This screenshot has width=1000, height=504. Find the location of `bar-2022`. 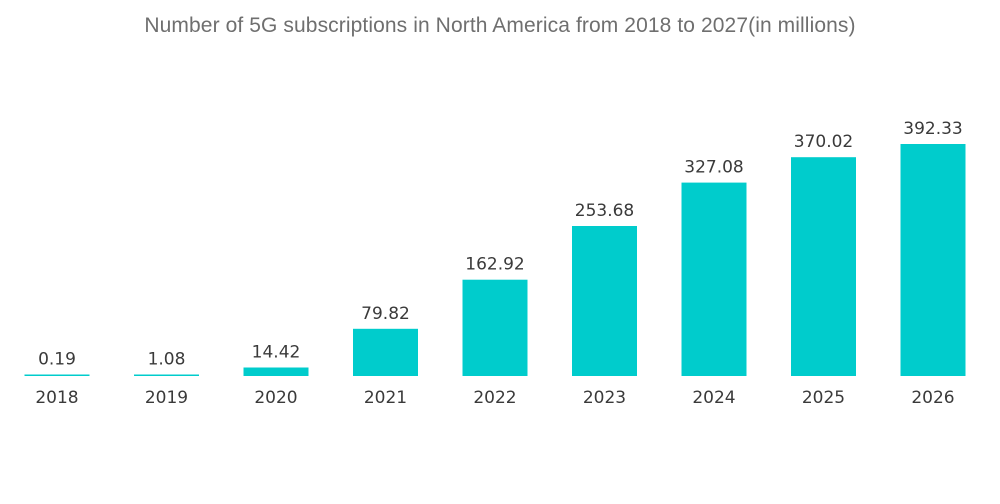

bar-2022 is located at coordinates (495, 327).